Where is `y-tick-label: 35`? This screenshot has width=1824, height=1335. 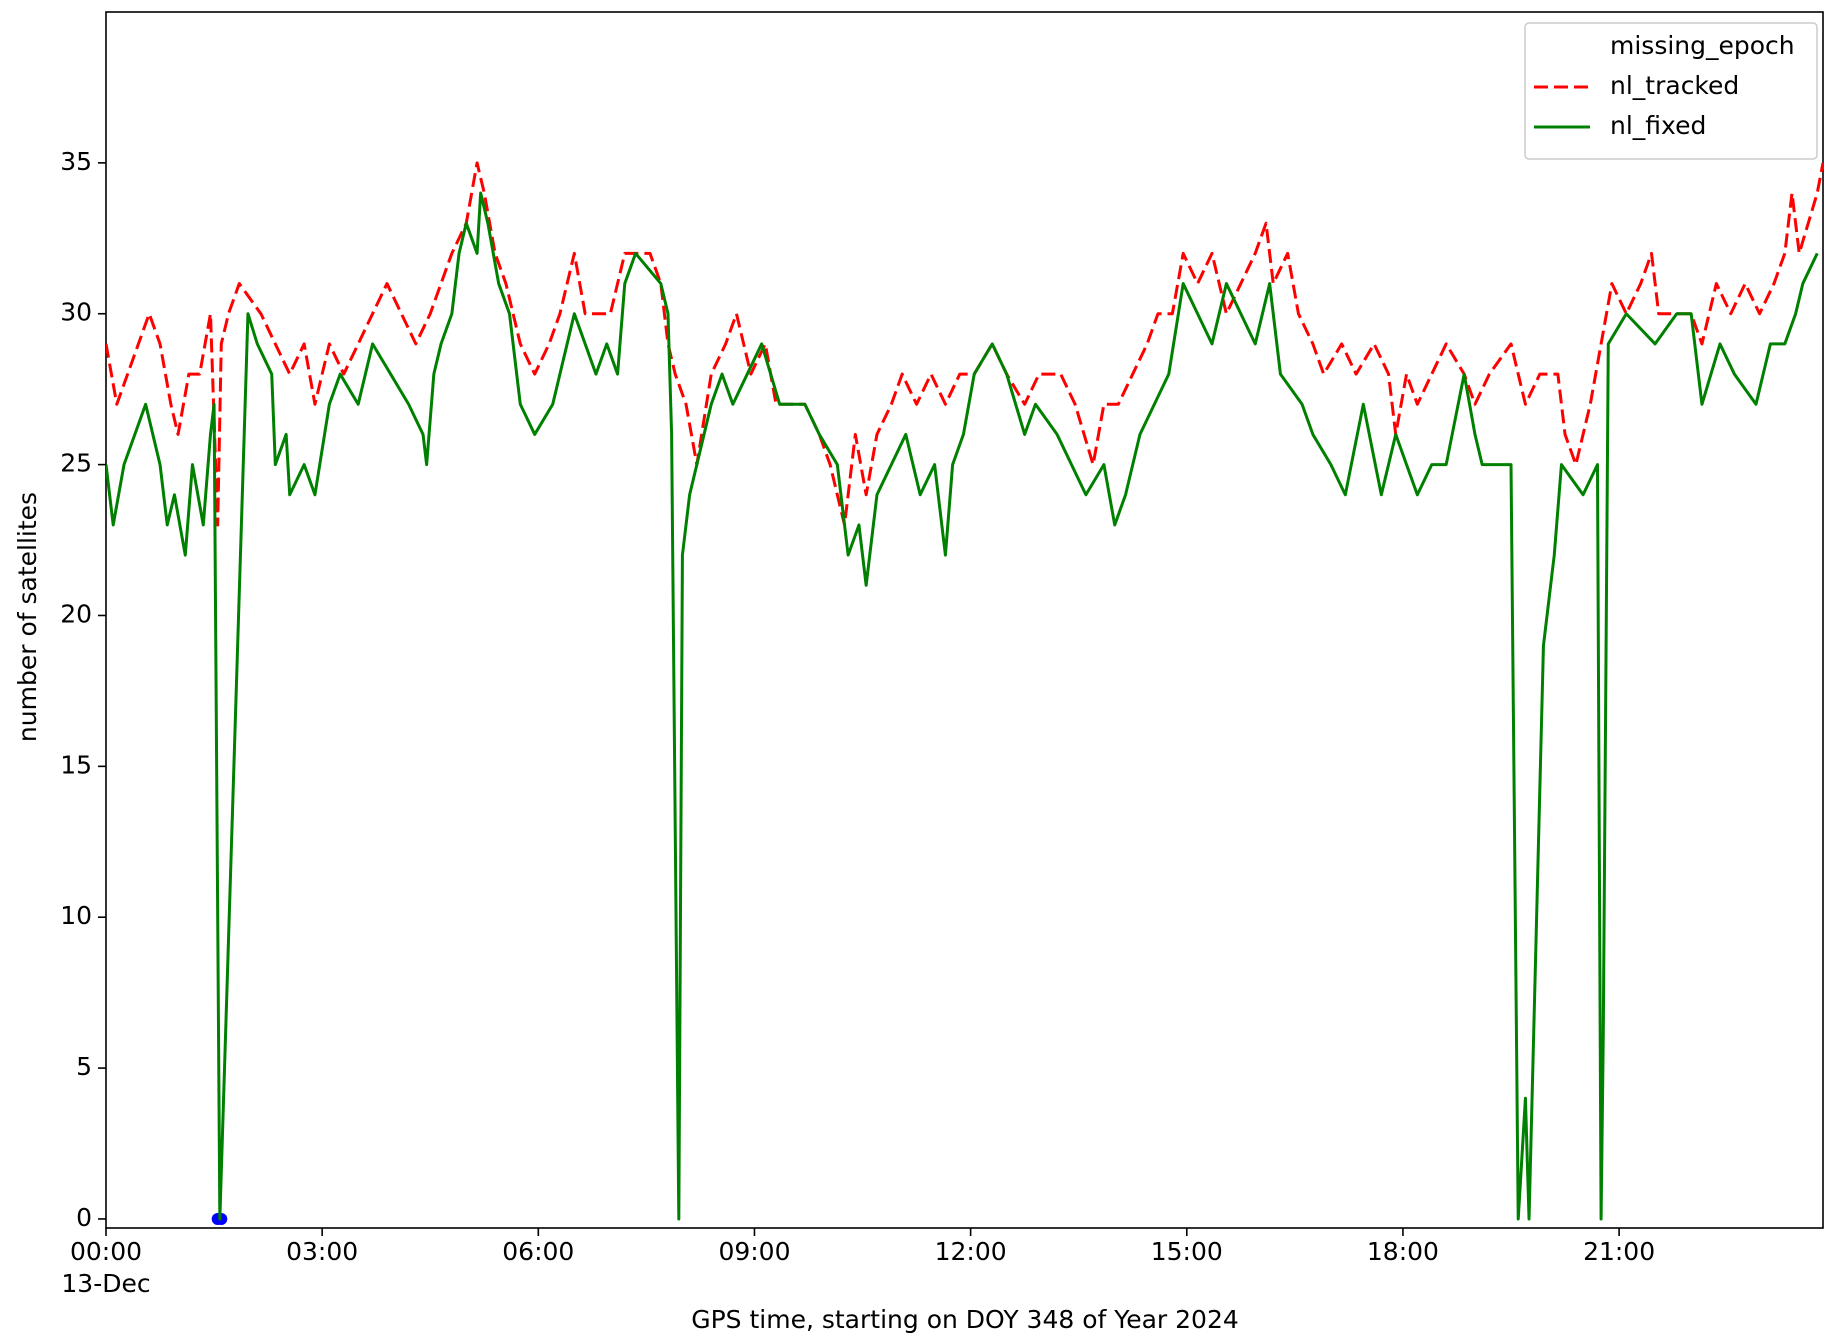
y-tick-label: 35 is located at coordinates (76, 161).